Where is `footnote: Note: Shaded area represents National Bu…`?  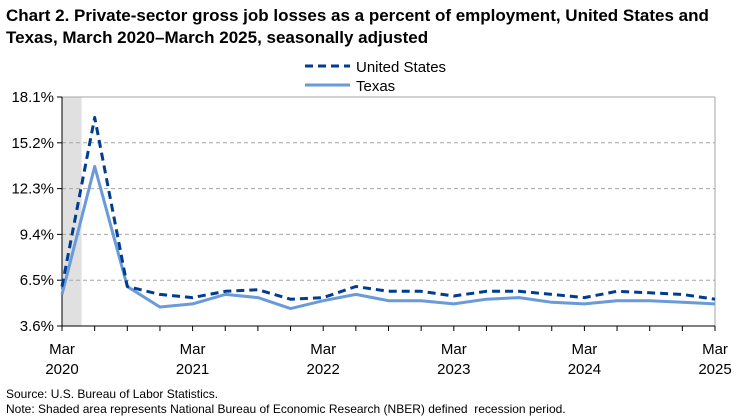 footnote: Note: Shaded area represents National Bu… is located at coordinates (286, 409).